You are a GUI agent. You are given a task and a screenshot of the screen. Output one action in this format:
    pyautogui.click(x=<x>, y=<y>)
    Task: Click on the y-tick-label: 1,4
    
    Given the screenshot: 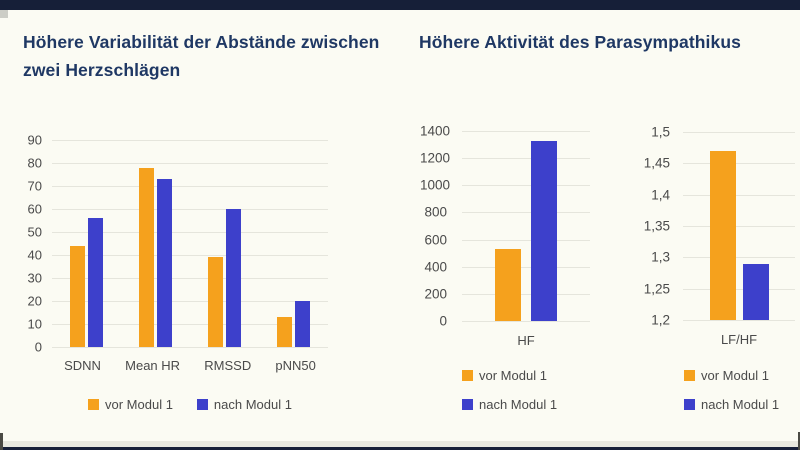 What is the action you would take?
    pyautogui.click(x=660, y=194)
    